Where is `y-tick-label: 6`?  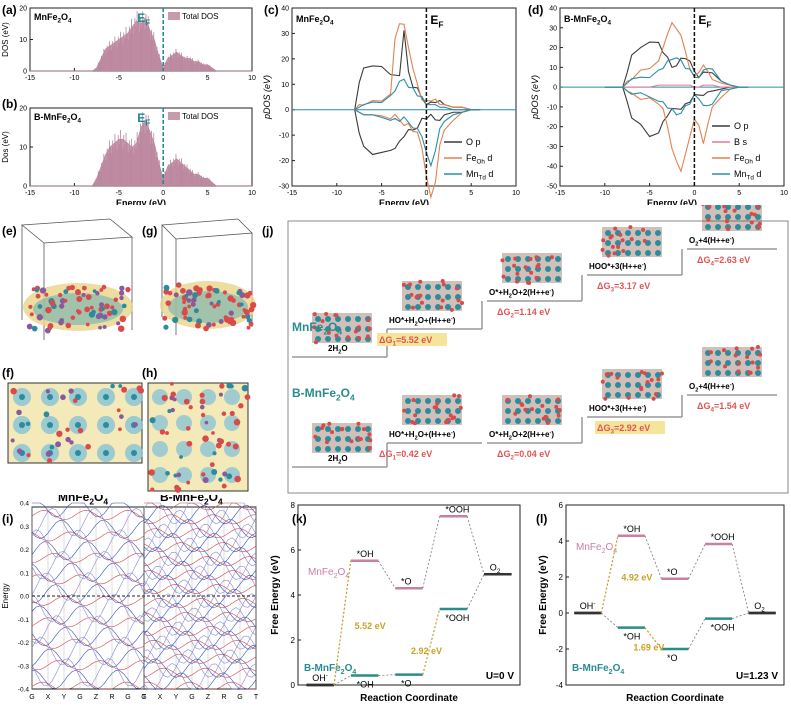
y-tick-label: 6 is located at coordinates (293, 550).